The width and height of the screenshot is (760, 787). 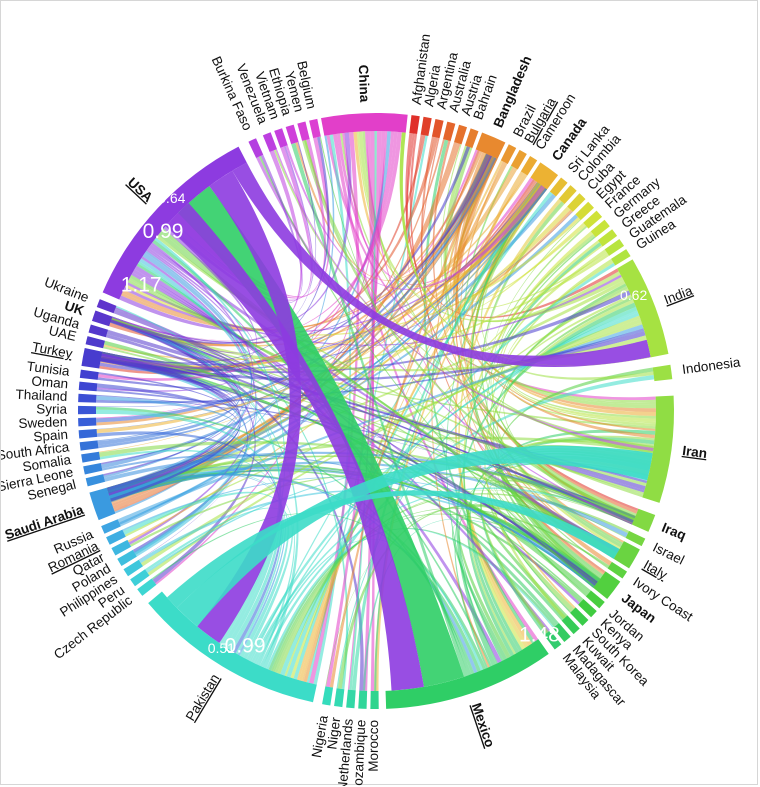 I want to click on arc-romania, so click(x=116, y=537).